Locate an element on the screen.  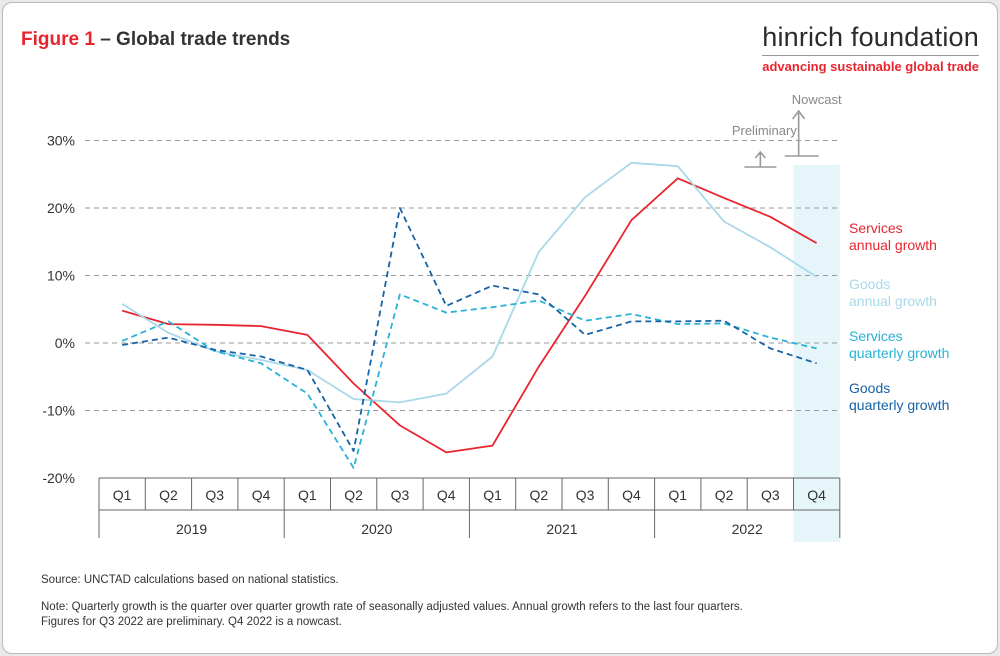
nowcast-label: Nowcast is located at coordinates (817, 99).